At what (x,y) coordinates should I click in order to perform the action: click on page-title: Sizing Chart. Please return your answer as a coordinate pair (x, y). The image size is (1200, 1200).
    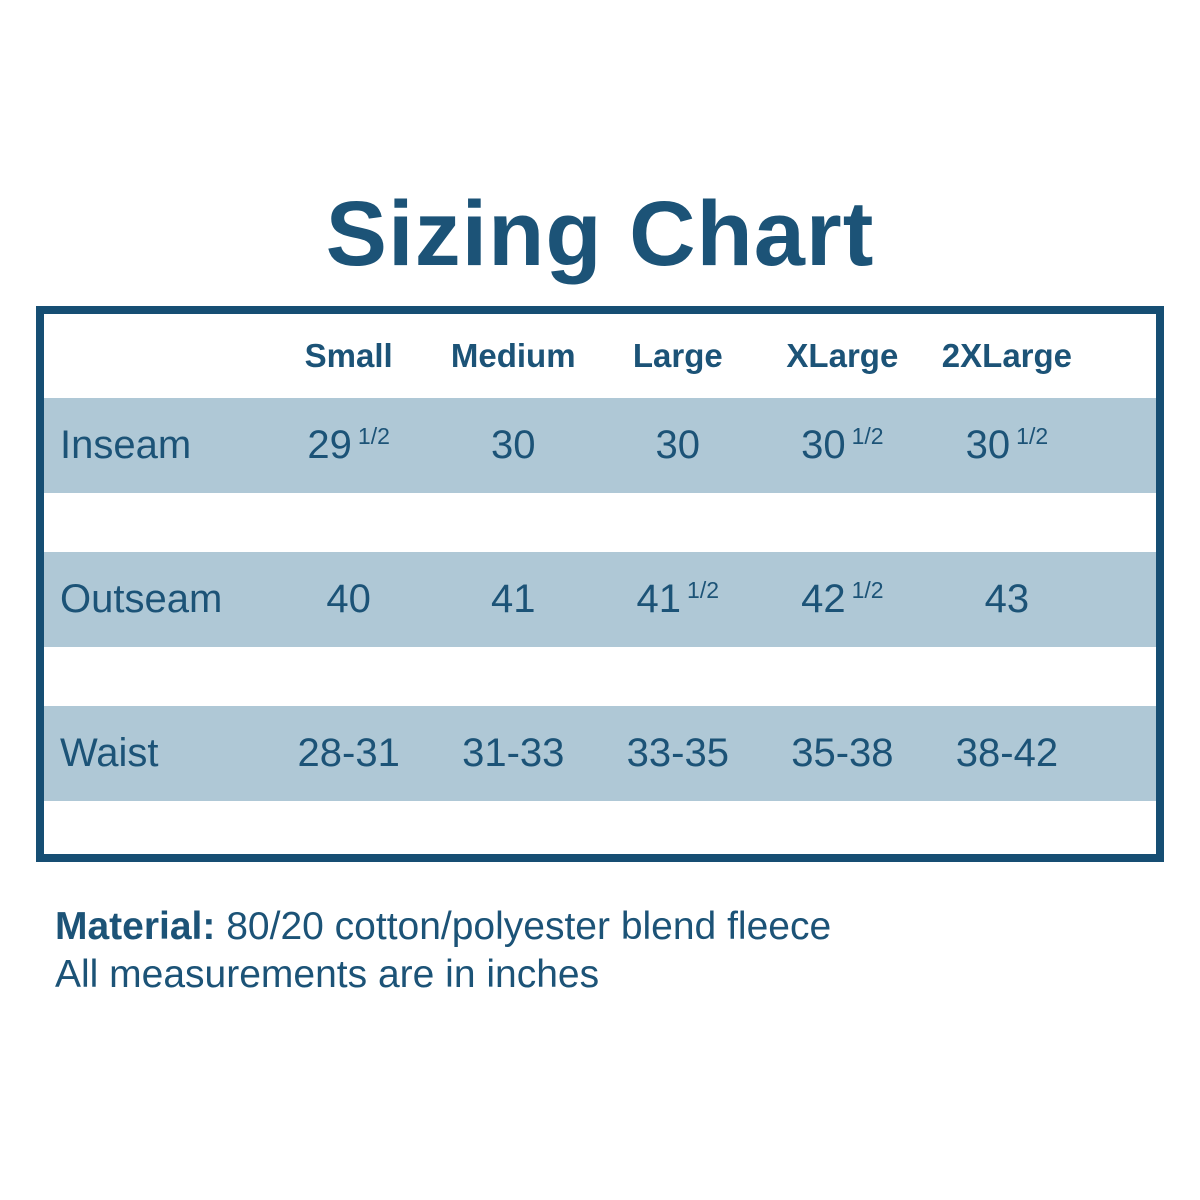
    Looking at the image, I should click on (600, 234).